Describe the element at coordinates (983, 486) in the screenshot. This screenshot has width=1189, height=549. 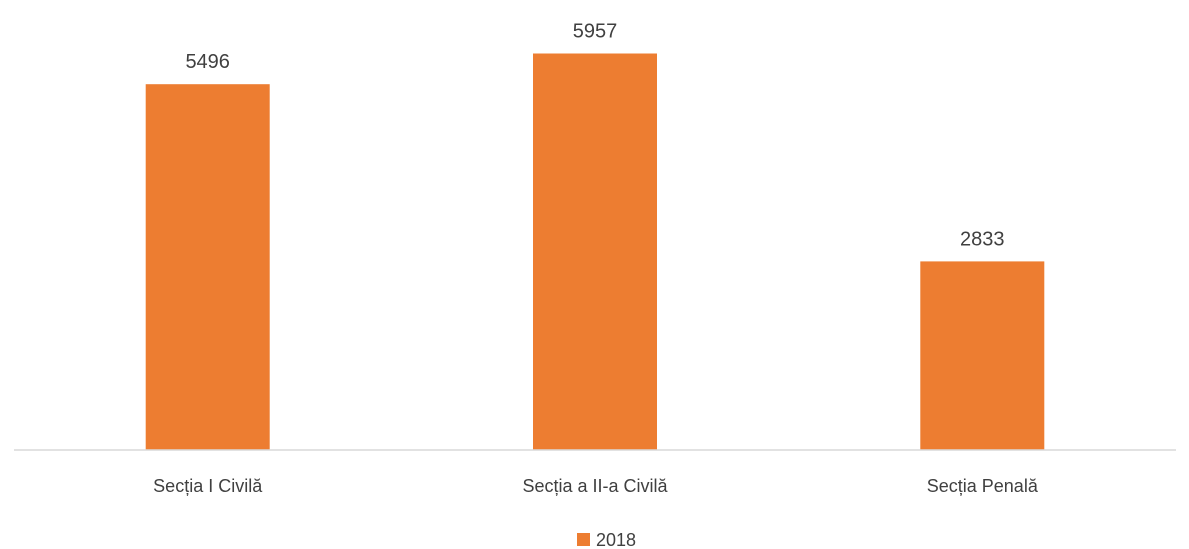
I see `category-label-2: Secția Penală` at that location.